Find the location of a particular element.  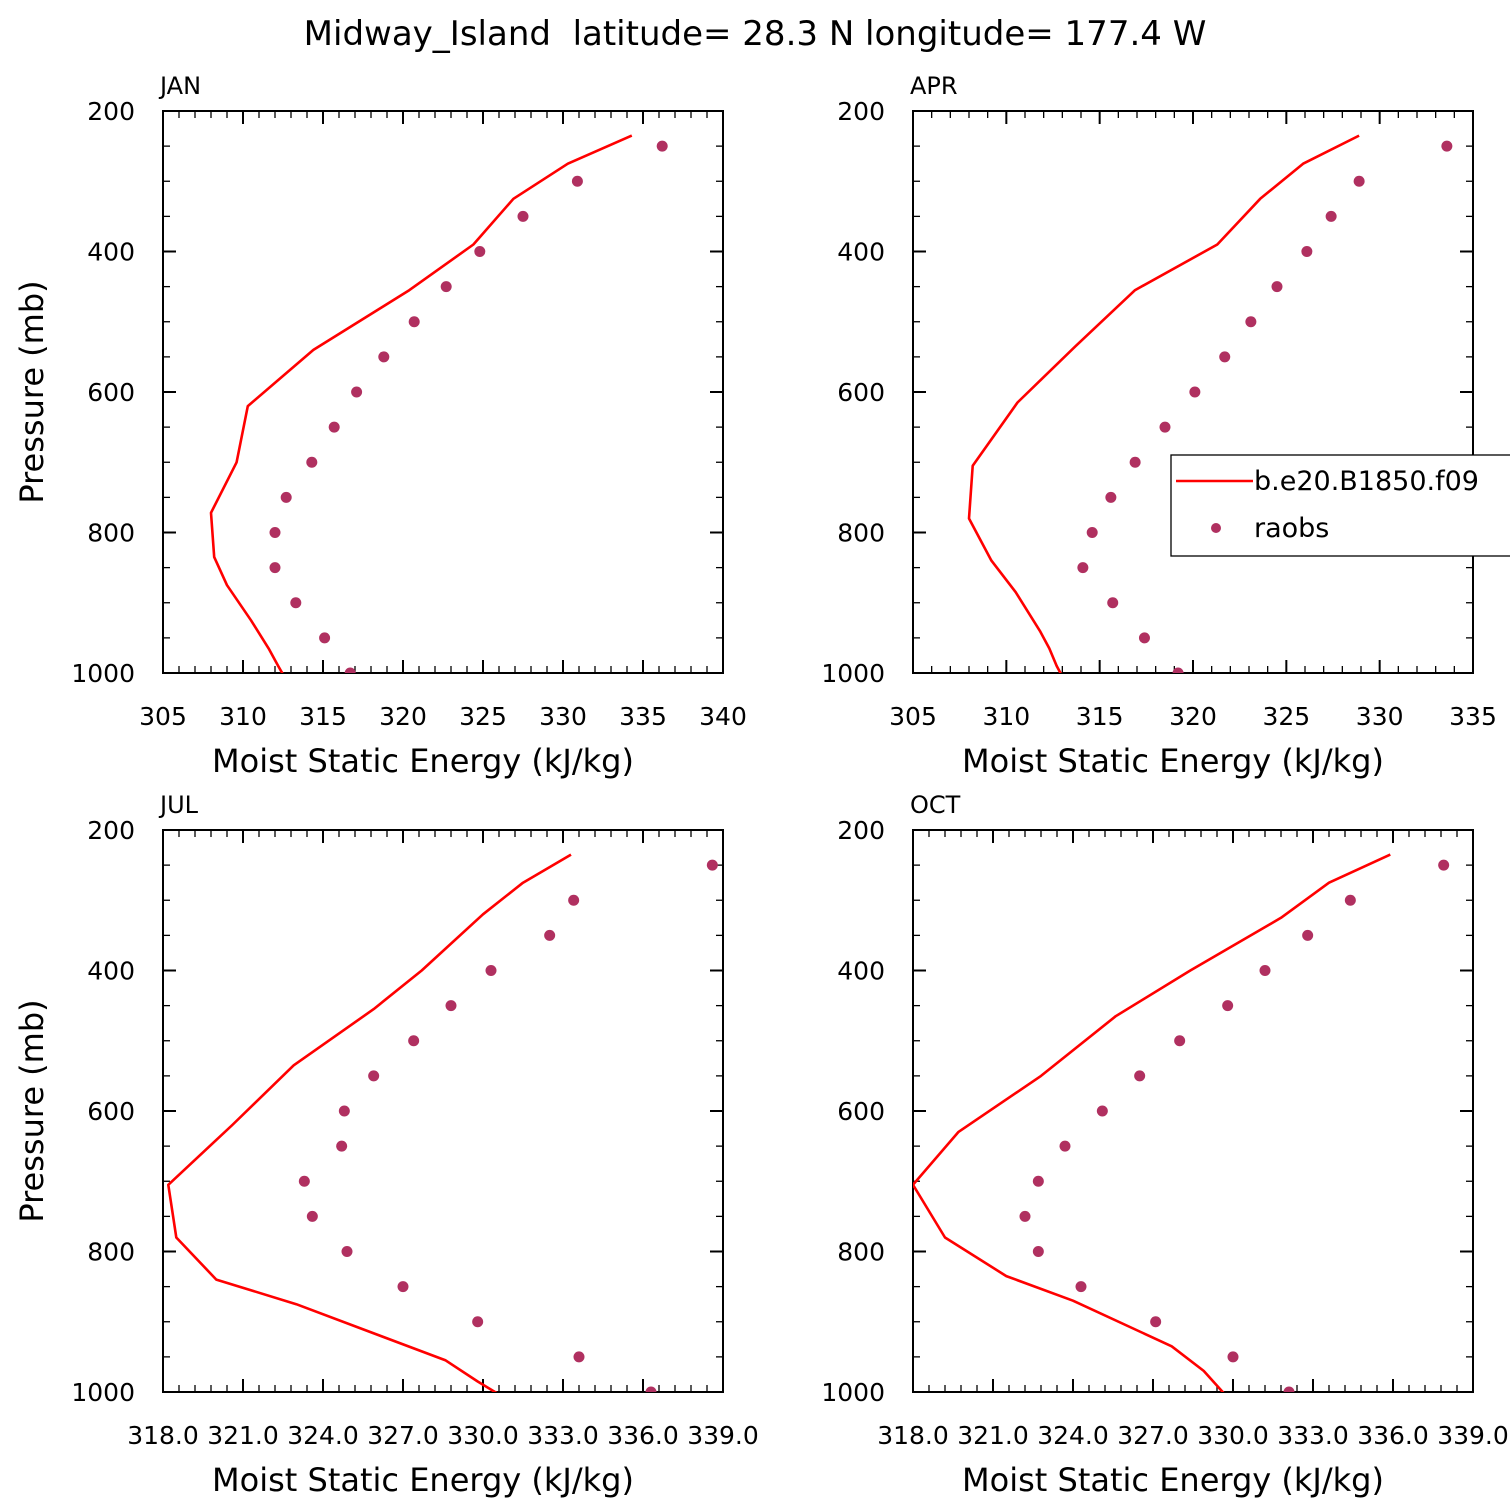

plot-frame-oct is located at coordinates (1193, 1111).